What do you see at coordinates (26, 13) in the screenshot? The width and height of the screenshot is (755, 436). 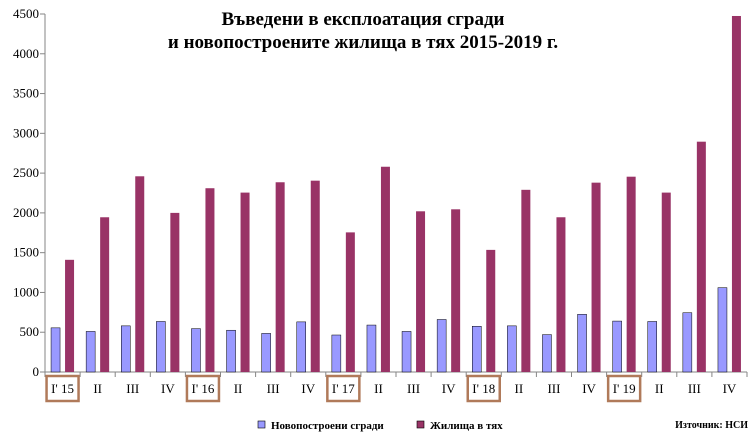 I see `y-tick-label: 4500` at bounding box center [26, 13].